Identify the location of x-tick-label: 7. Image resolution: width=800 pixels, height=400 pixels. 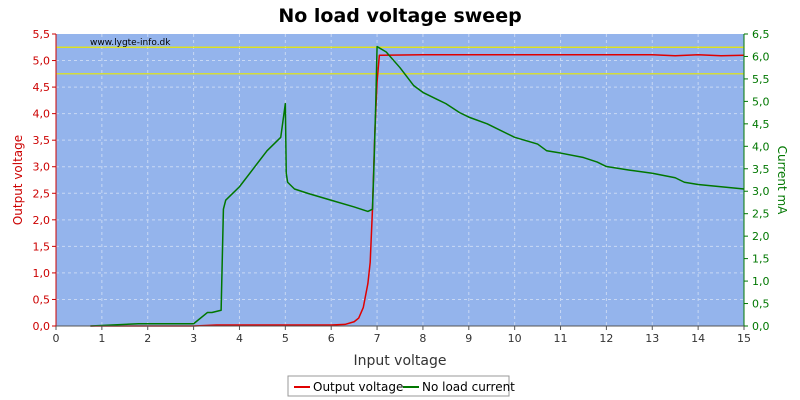
(377, 338).